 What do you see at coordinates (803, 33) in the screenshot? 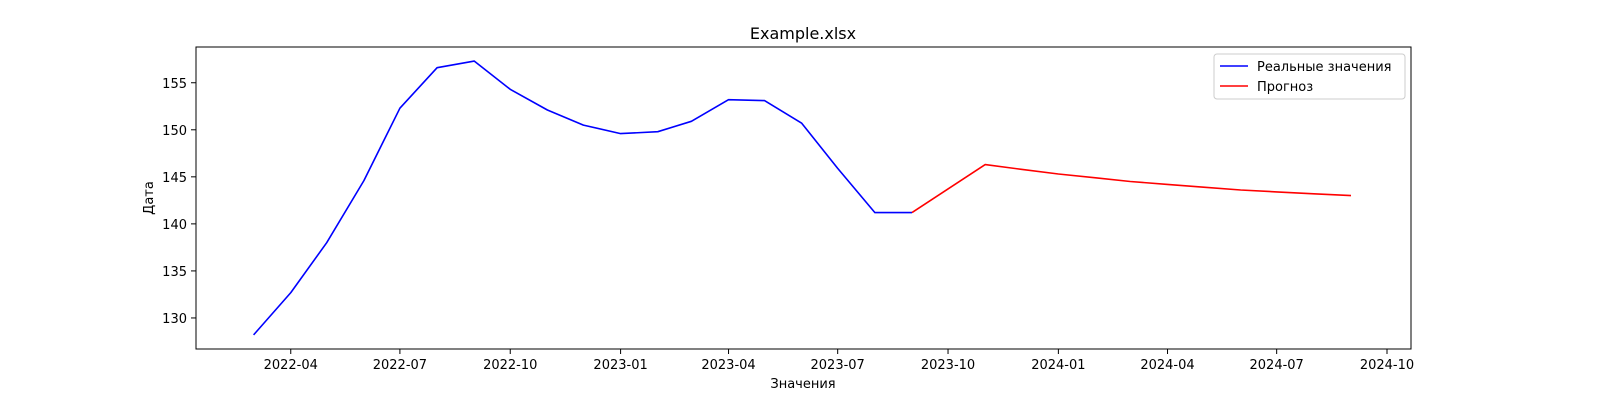
I see `chart-title: Example.xlsx` at bounding box center [803, 33].